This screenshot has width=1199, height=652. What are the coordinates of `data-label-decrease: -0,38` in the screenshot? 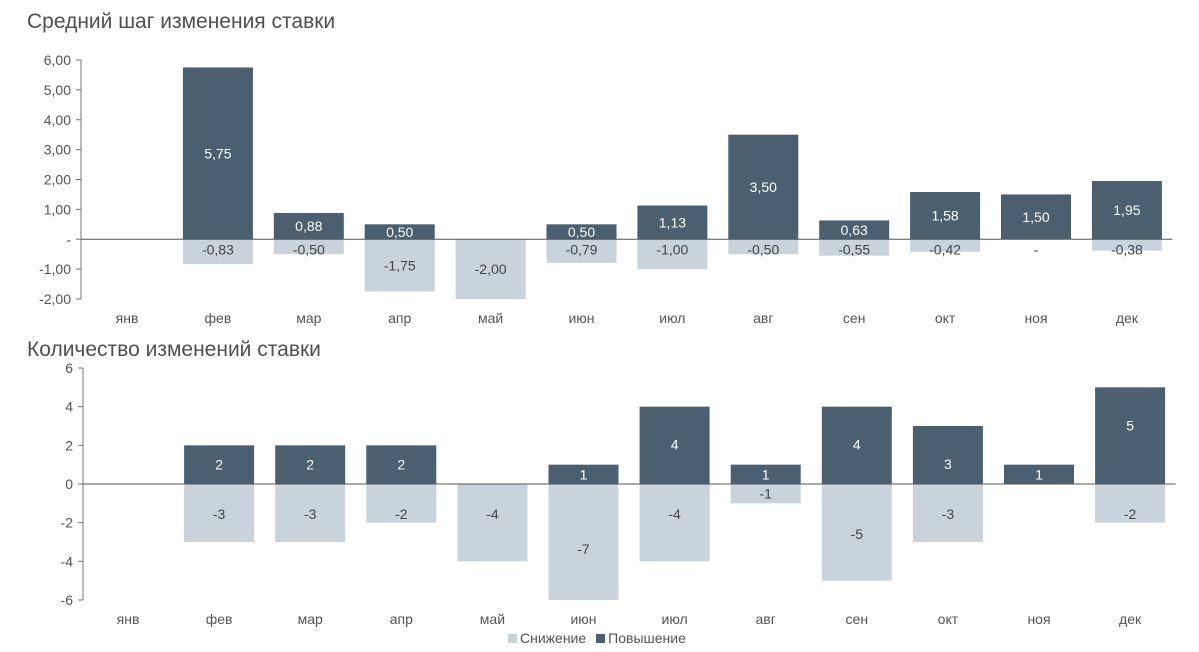 It's located at (1127, 249).